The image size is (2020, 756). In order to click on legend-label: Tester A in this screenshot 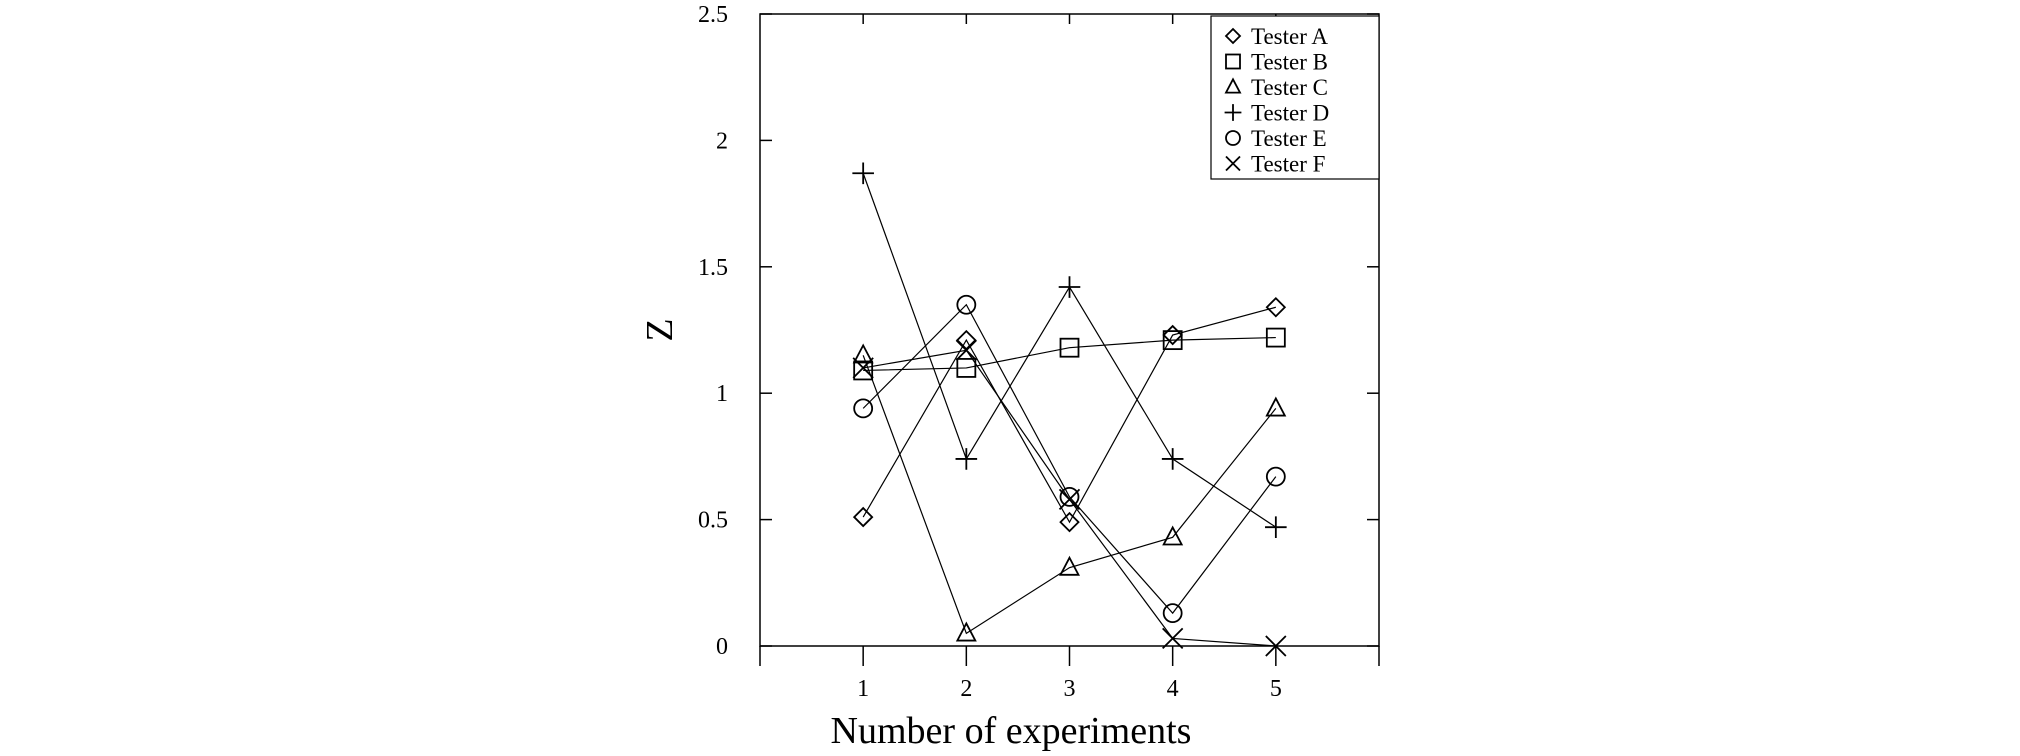, I will do `click(1289, 36)`.